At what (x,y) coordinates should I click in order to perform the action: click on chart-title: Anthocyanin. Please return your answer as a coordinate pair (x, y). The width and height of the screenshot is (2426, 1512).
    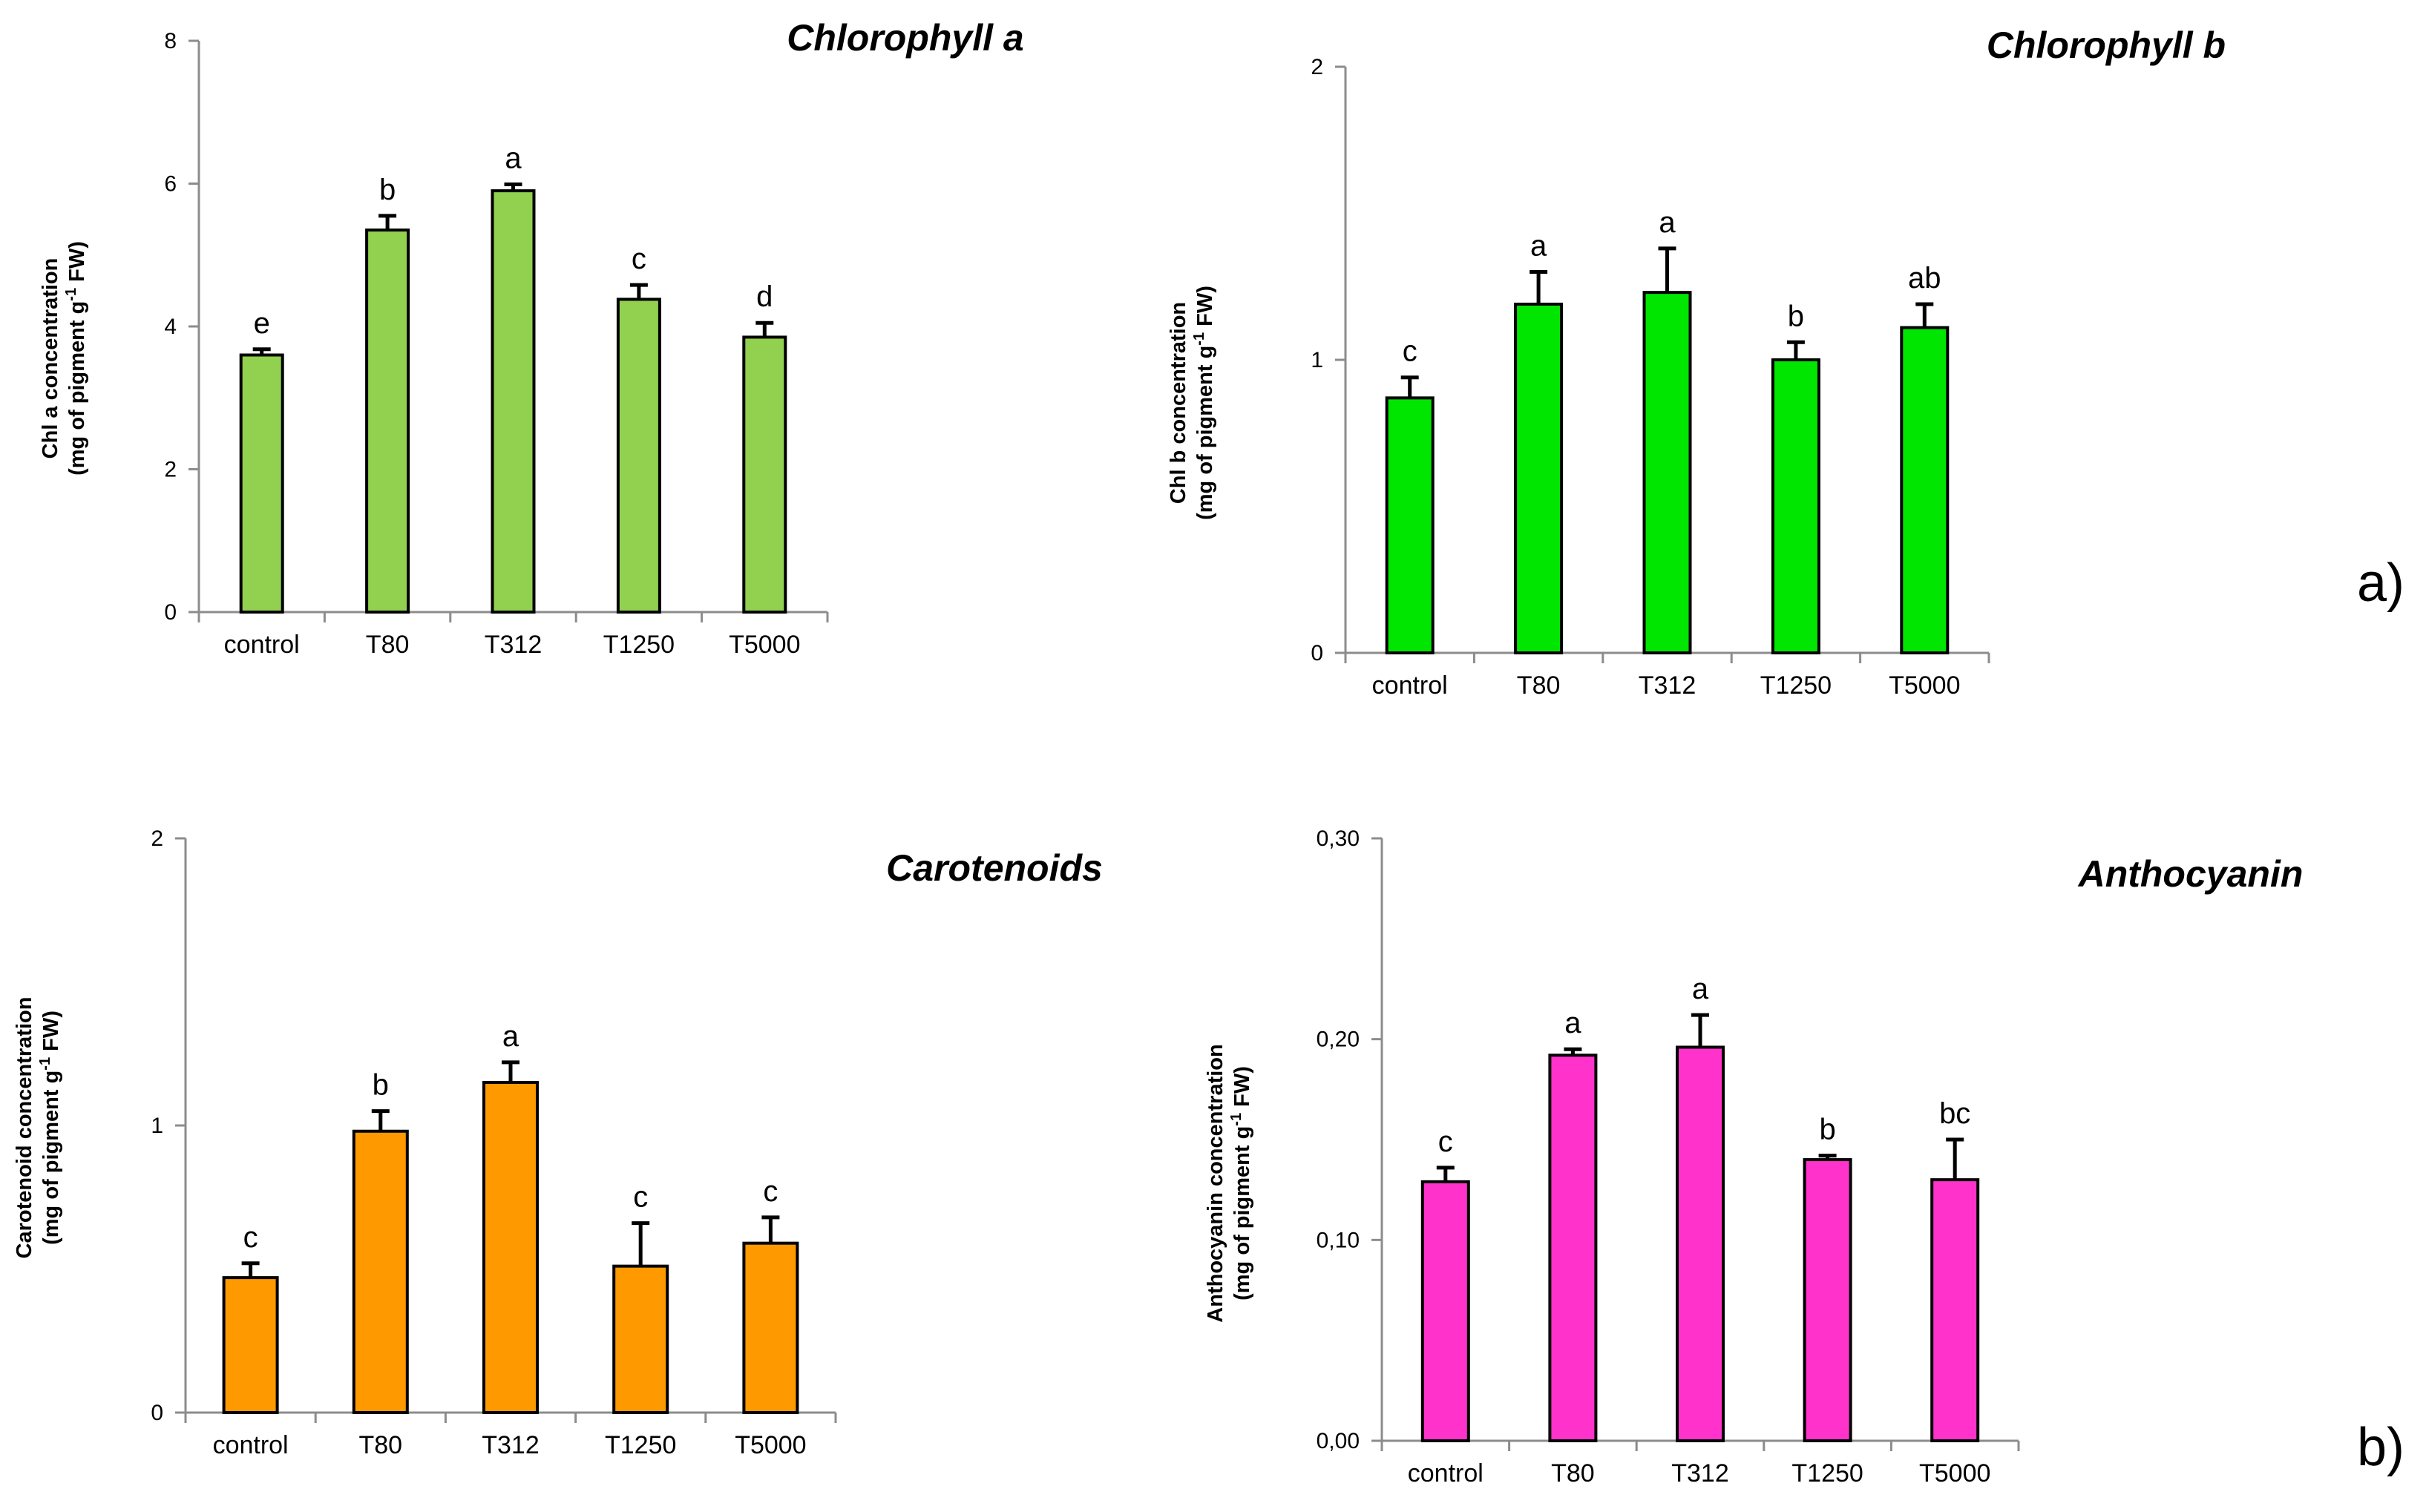
    Looking at the image, I should click on (2190, 874).